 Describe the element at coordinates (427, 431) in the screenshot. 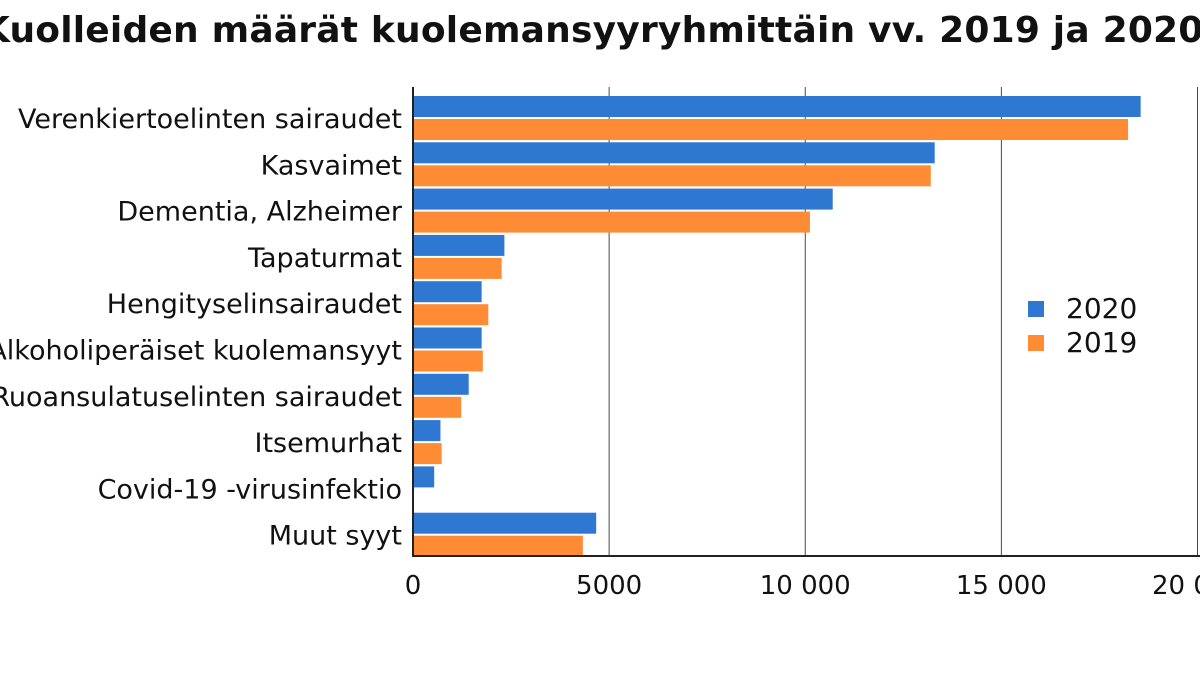

I see `bar-2020-itsemurhat` at that location.